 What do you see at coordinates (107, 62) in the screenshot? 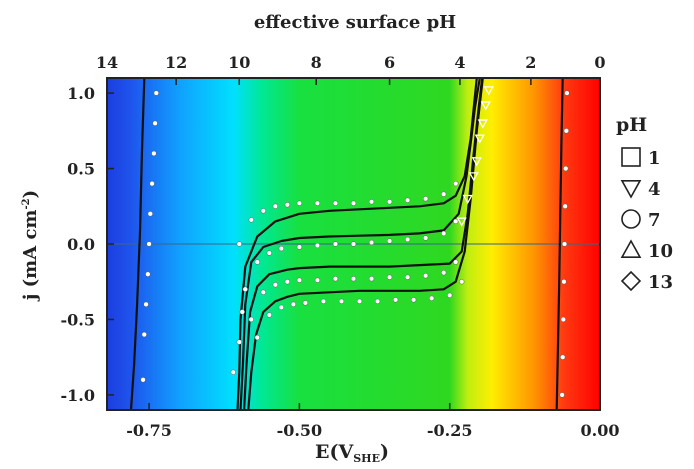
I see `top-tick-label: 14` at bounding box center [107, 62].